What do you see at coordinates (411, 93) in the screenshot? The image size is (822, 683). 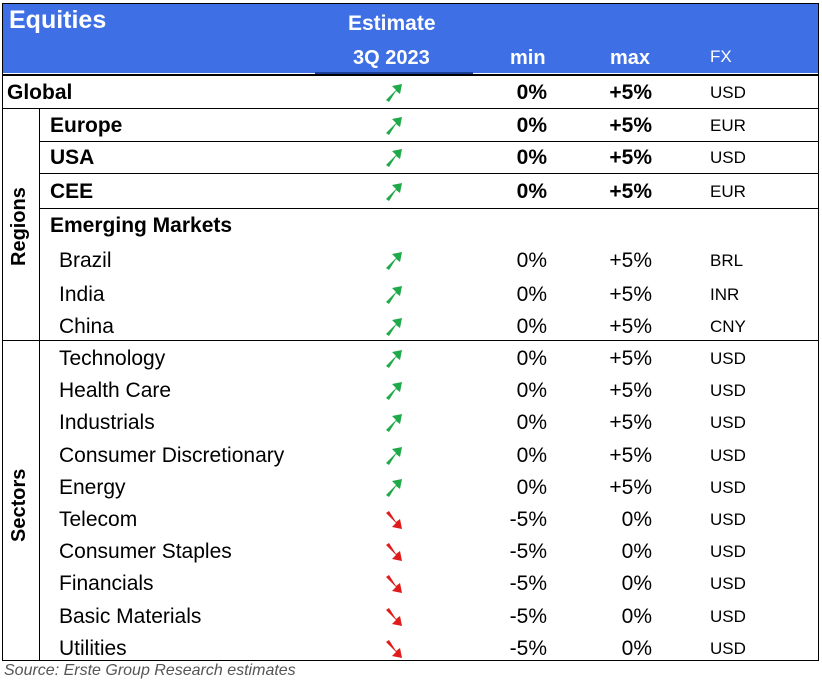 I see `table-row: Global 0% +5% USD` at bounding box center [411, 93].